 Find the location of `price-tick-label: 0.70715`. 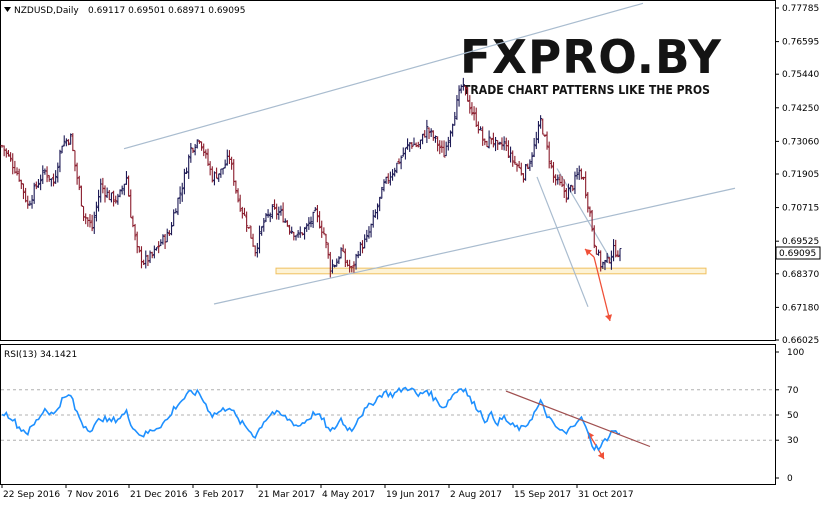

price-tick-label: 0.70715 is located at coordinates (800, 209).